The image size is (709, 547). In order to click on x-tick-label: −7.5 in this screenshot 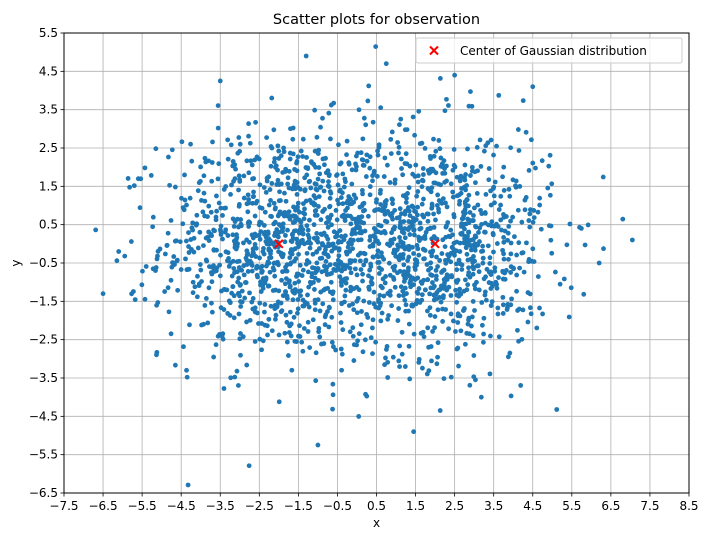, I will do `click(63, 506)`.